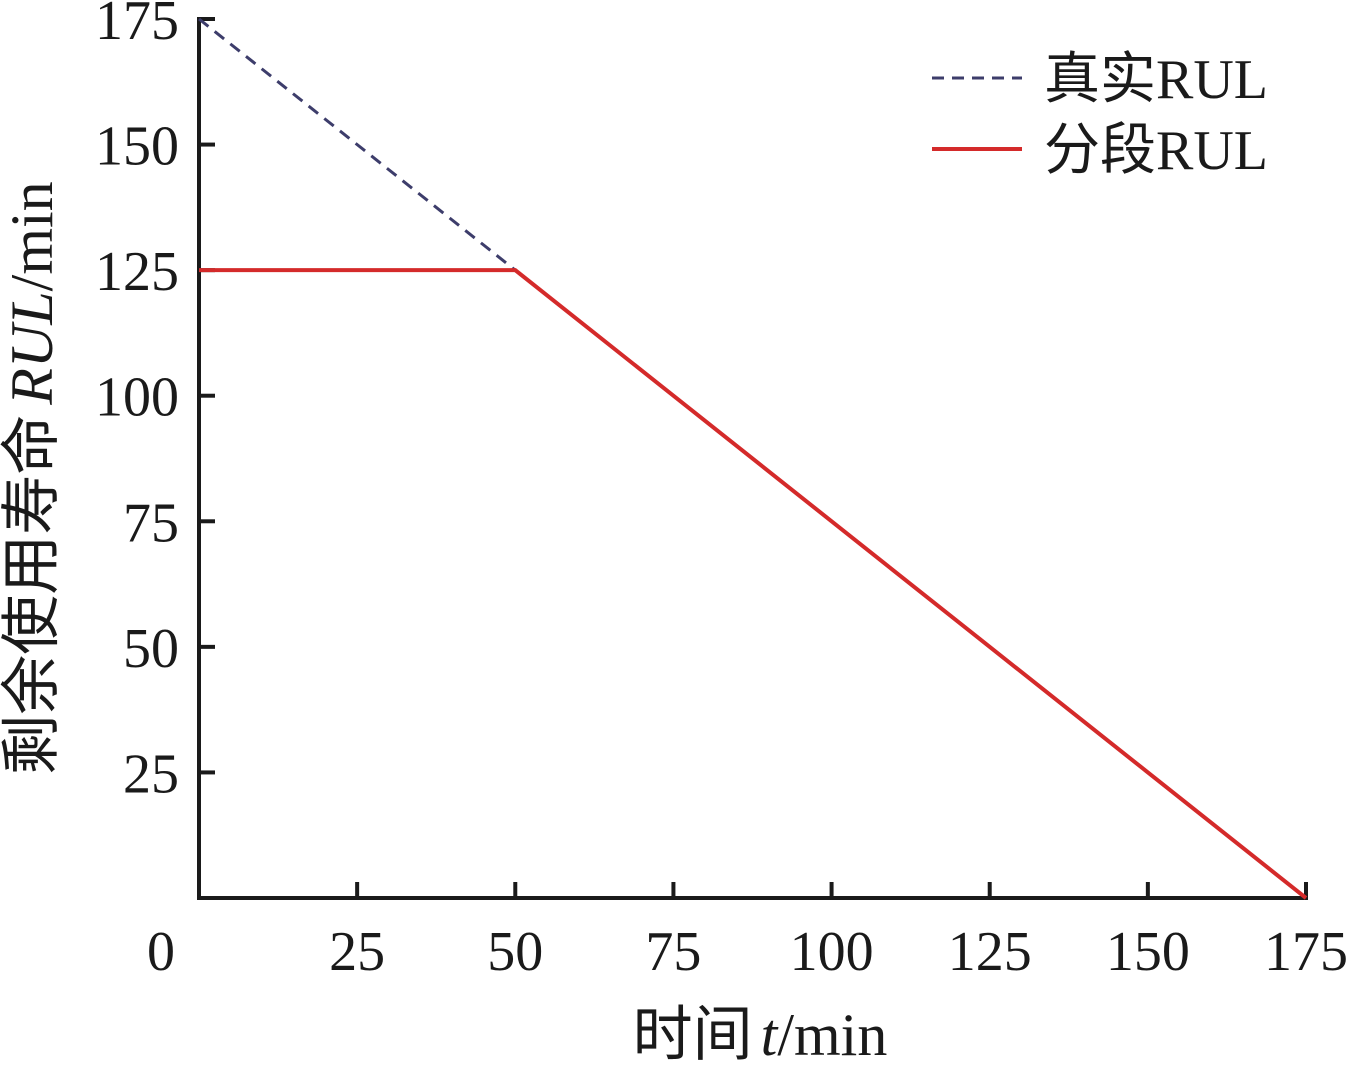 The image size is (1353, 1067). I want to click on y-tick-label: 25, so click(151, 774).